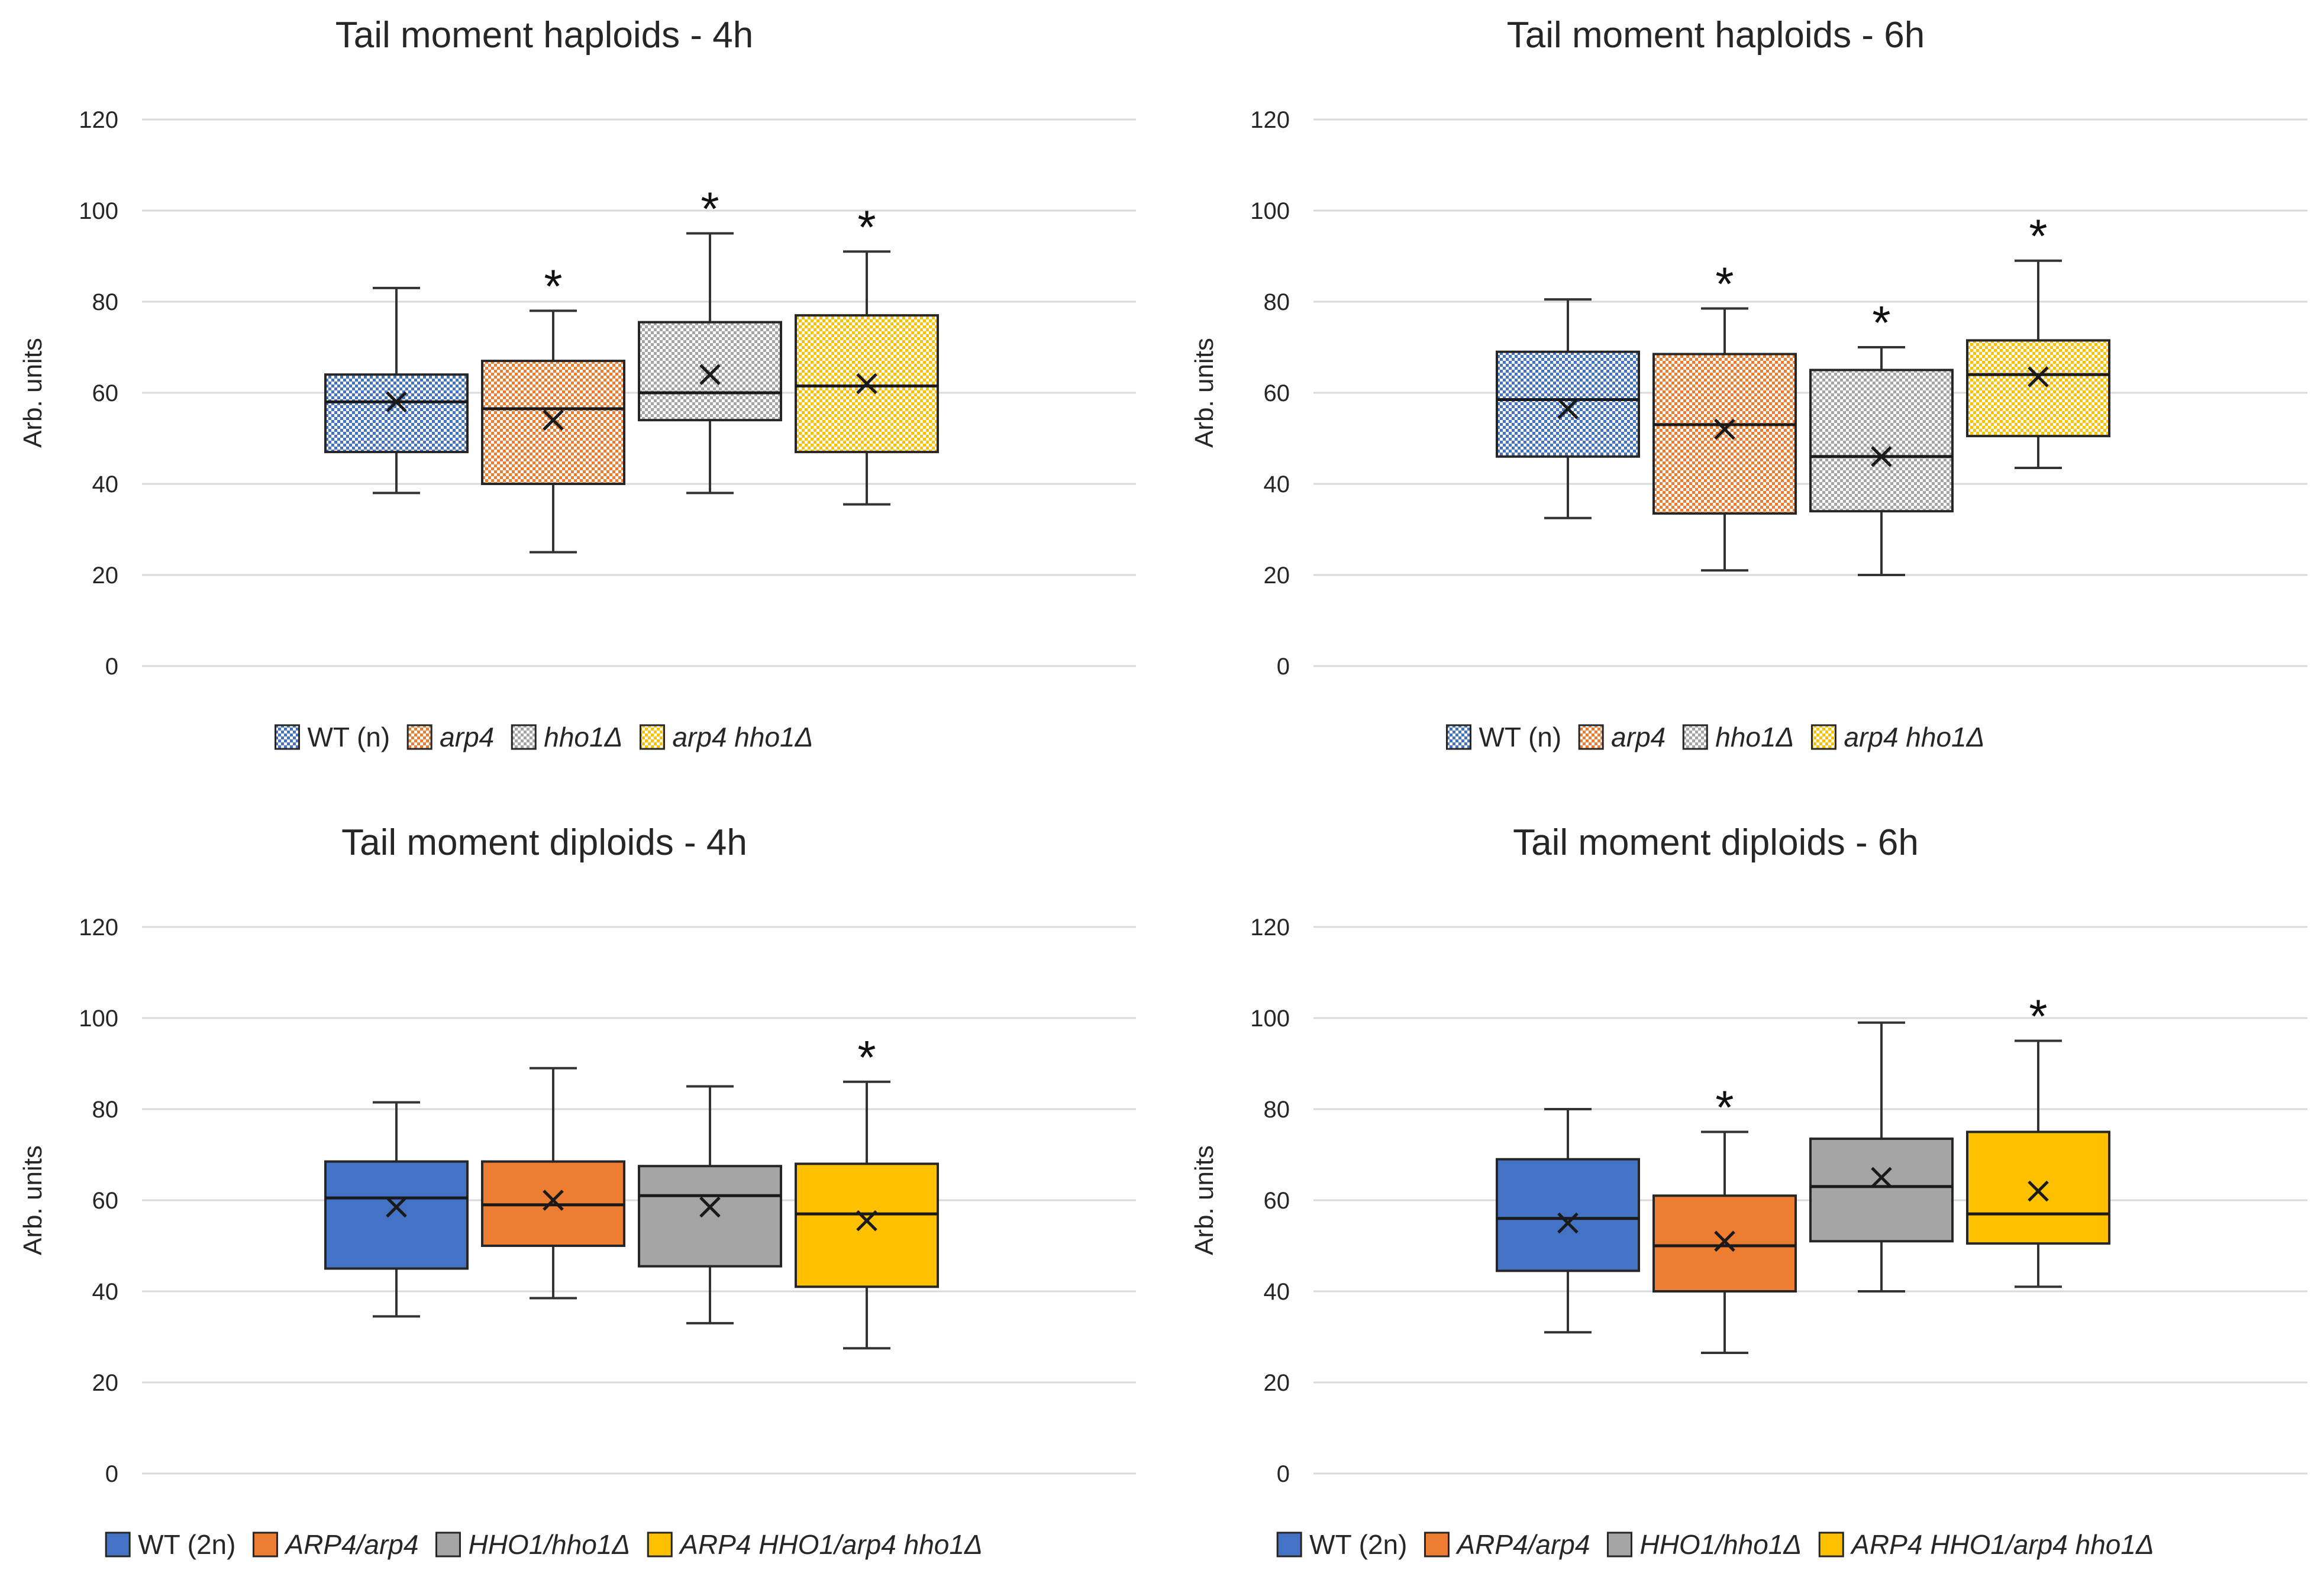 The height and width of the screenshot is (1580, 2324). I want to click on legend: WT (n) arp4 hho1Δ arp4 hho1Δ, so click(1715, 737).